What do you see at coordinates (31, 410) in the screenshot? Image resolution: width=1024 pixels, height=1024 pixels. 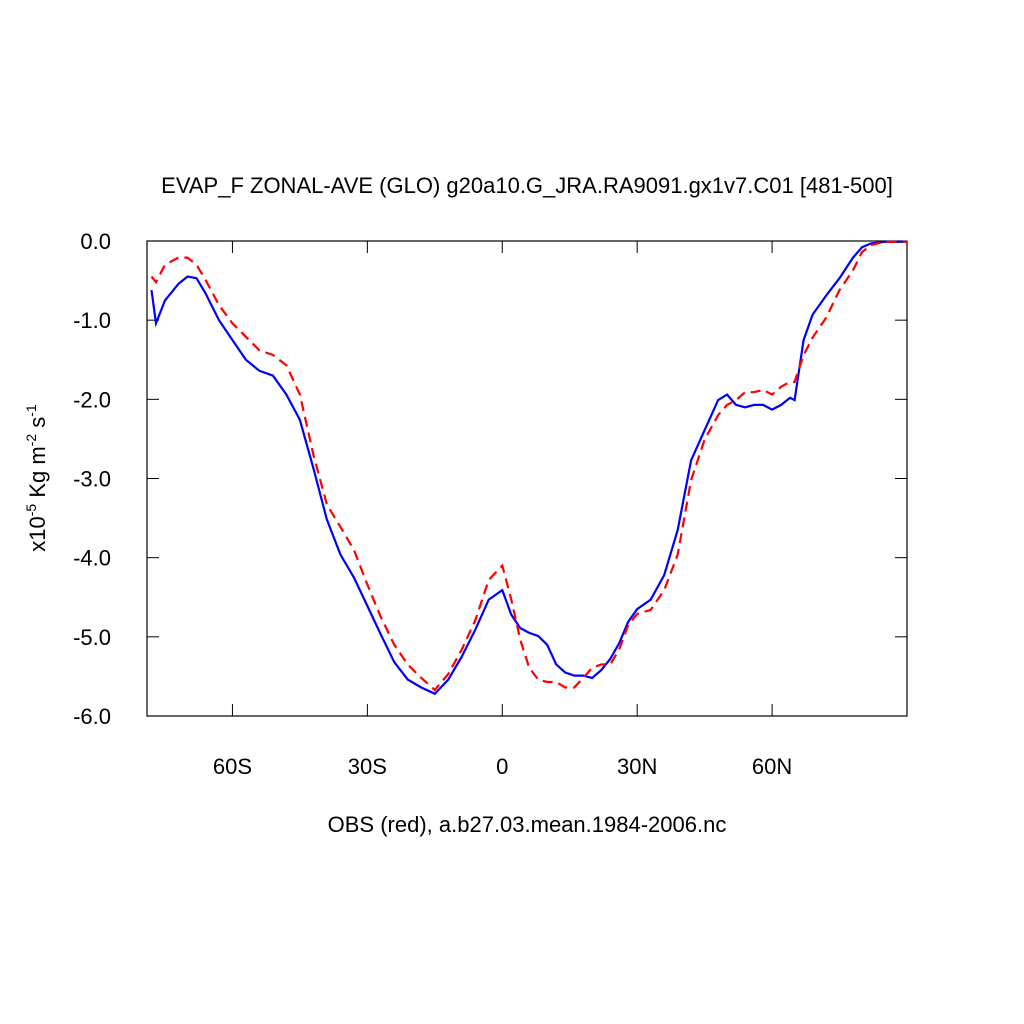 I see `y-label-superscript: -1` at bounding box center [31, 410].